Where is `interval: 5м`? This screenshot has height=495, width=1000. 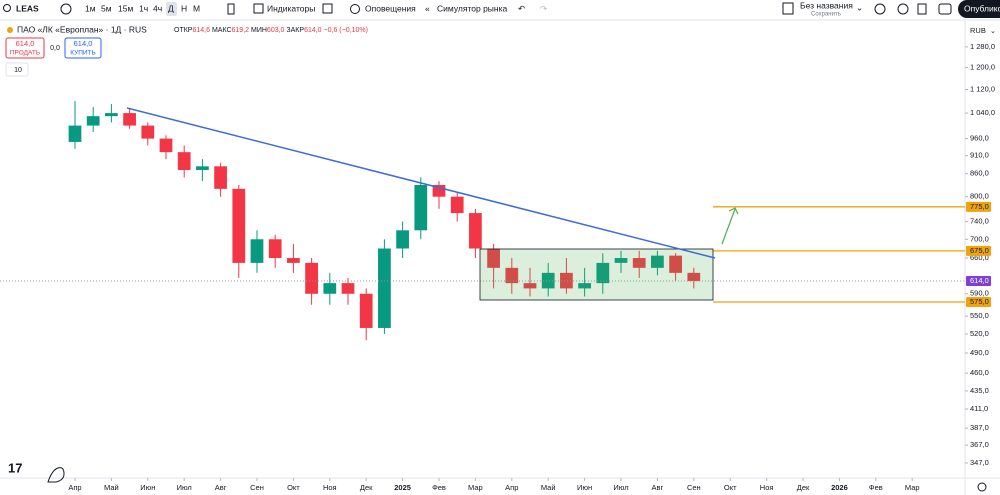 interval: 5м is located at coordinates (106, 8).